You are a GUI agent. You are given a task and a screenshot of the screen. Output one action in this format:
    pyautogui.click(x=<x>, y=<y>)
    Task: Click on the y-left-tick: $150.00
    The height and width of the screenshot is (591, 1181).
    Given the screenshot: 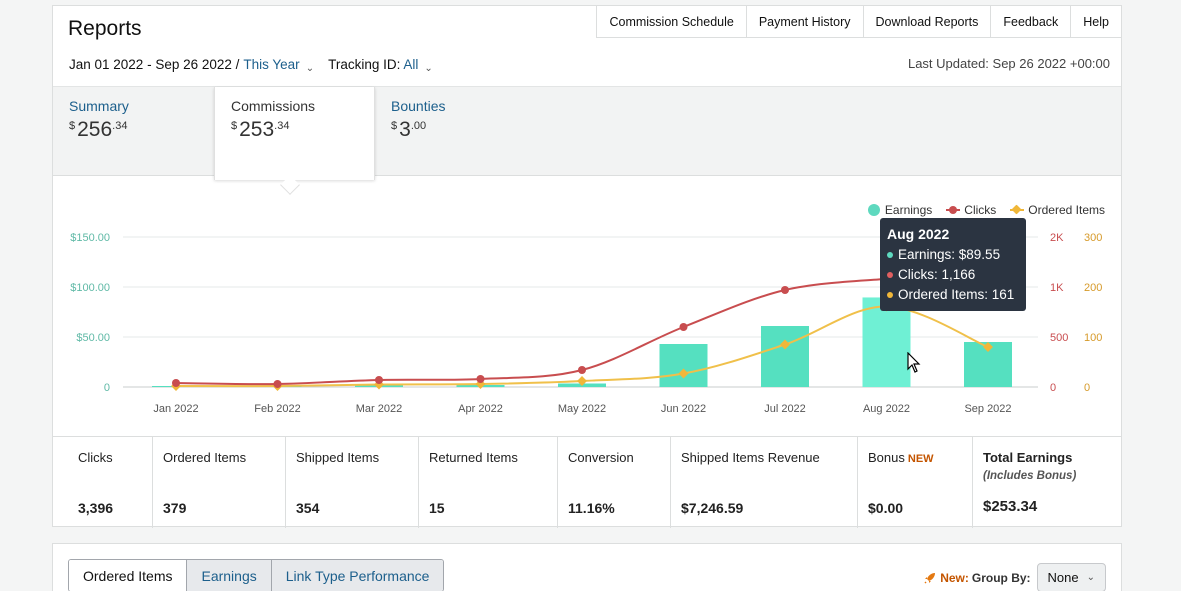 What is the action you would take?
    pyautogui.click(x=90, y=238)
    